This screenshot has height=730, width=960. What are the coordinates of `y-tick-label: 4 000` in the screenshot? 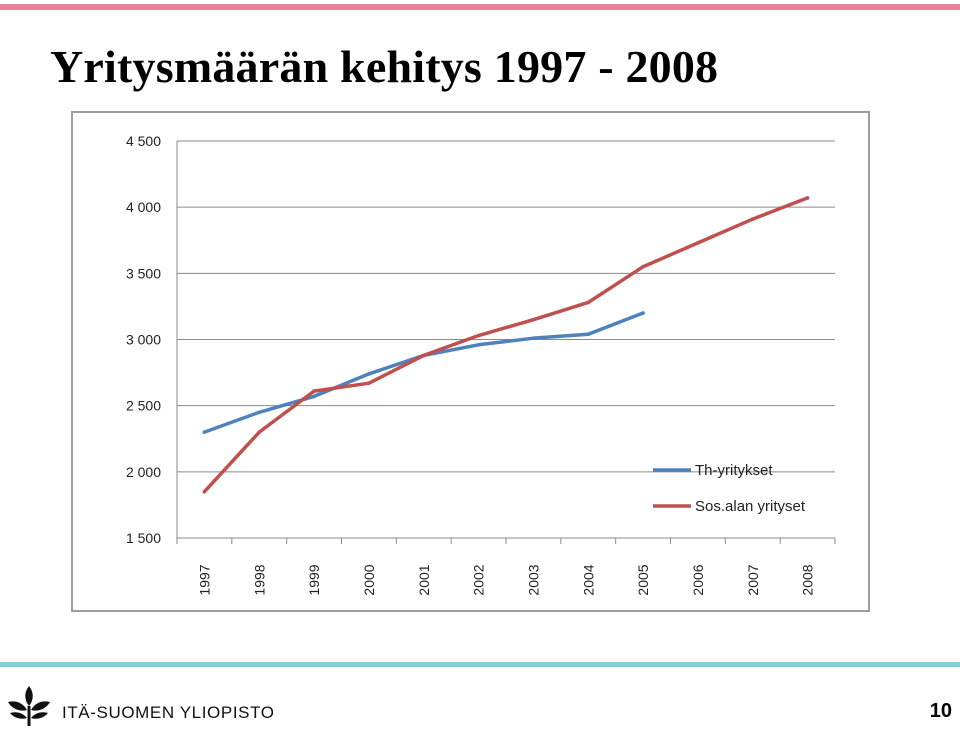 It's located at (143, 207).